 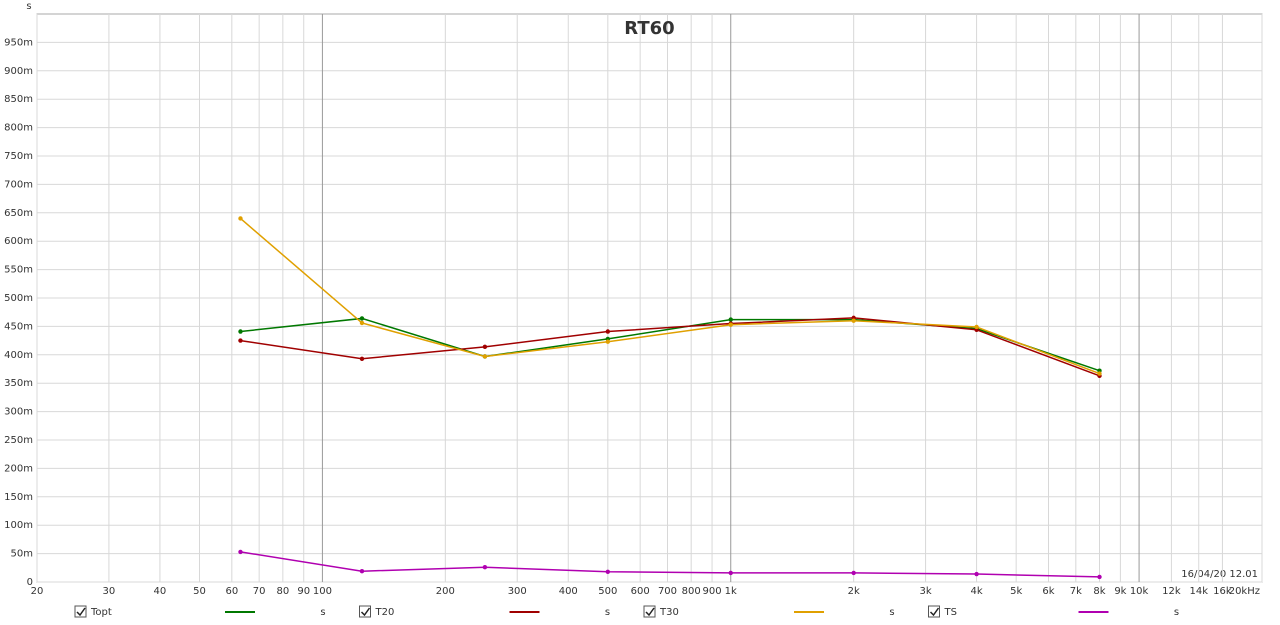 What do you see at coordinates (18, 184) in the screenshot?
I see `y-tick-label: 700m` at bounding box center [18, 184].